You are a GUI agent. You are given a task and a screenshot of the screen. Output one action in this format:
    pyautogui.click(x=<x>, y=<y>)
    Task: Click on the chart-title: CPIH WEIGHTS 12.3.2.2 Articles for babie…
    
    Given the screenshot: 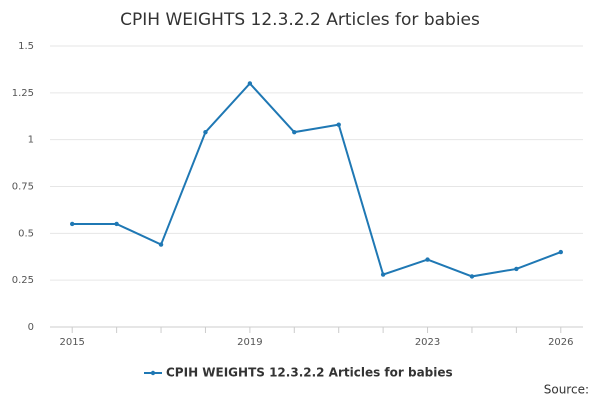 What is the action you would take?
    pyautogui.click(x=300, y=20)
    